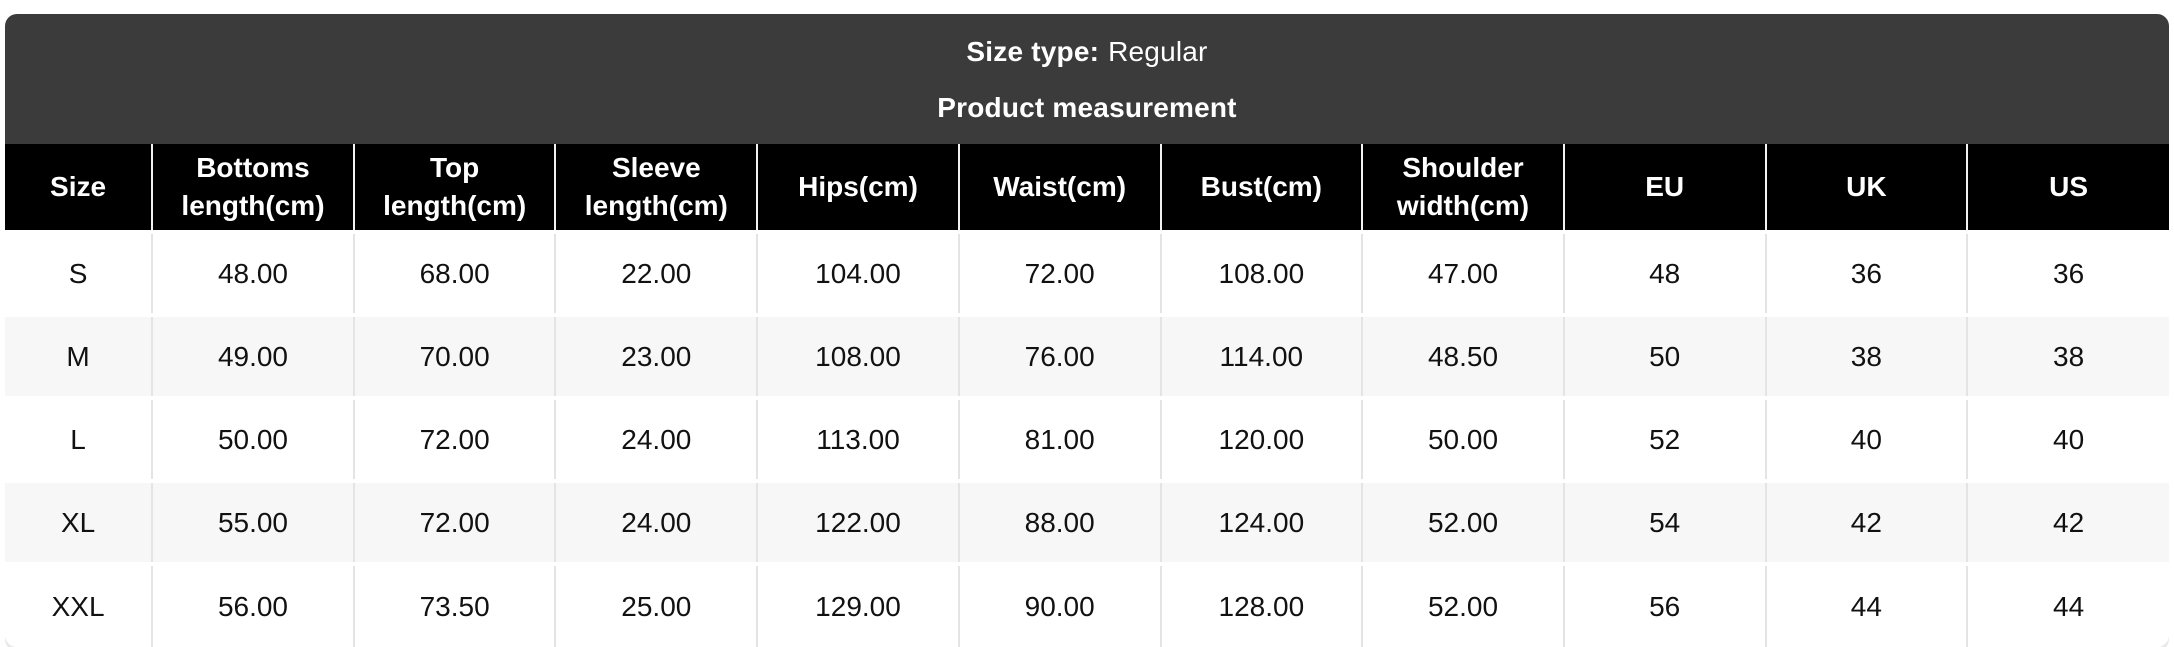 The height and width of the screenshot is (647, 2174). Describe the element at coordinates (252, 272) in the screenshot. I see `measurement-cell: 48.00` at that location.